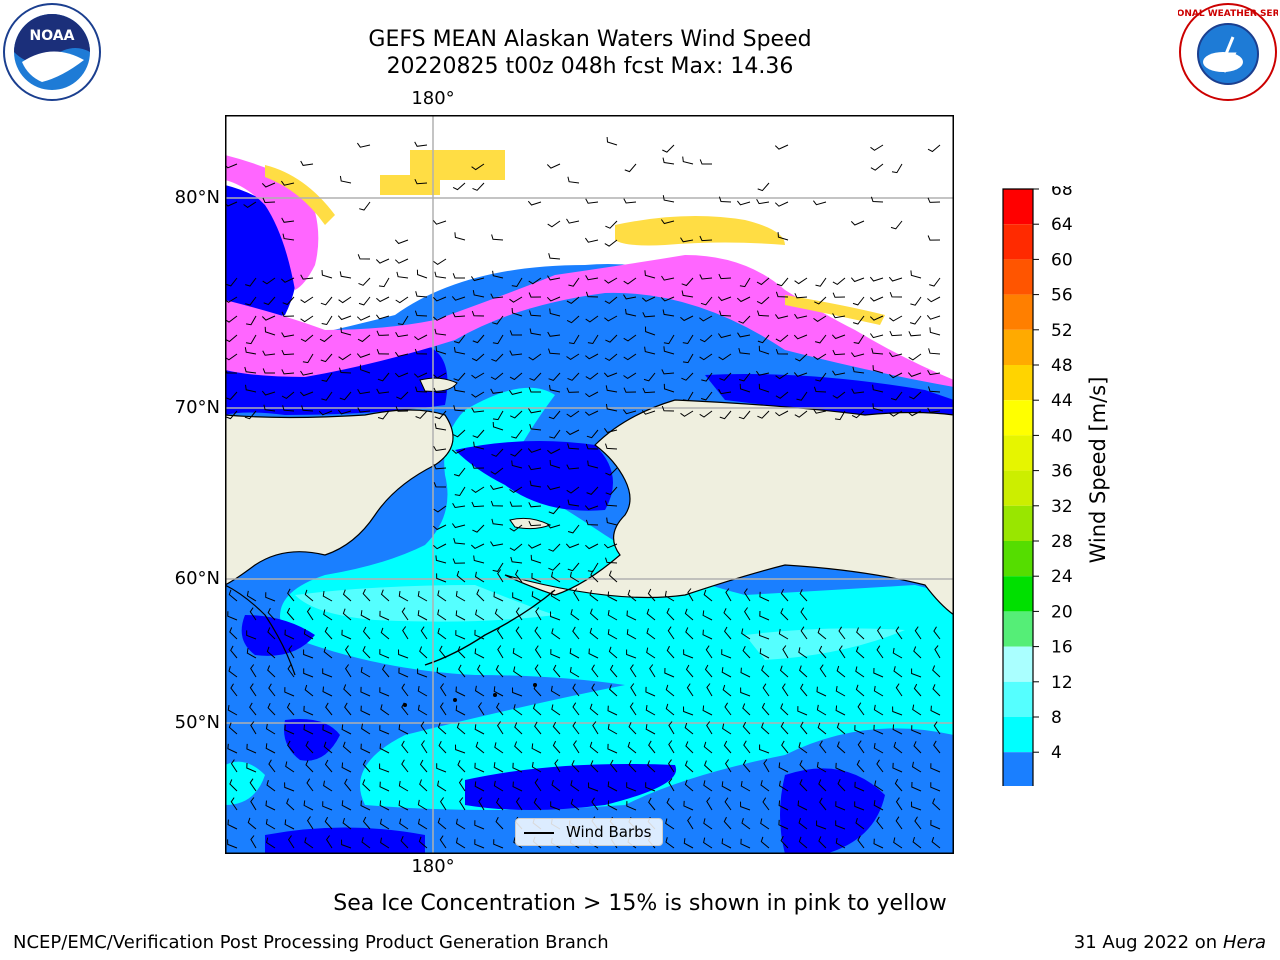 The height and width of the screenshot is (960, 1280). Describe the element at coordinates (1018, 559) in the screenshot. I see `colorbar-segment` at that location.